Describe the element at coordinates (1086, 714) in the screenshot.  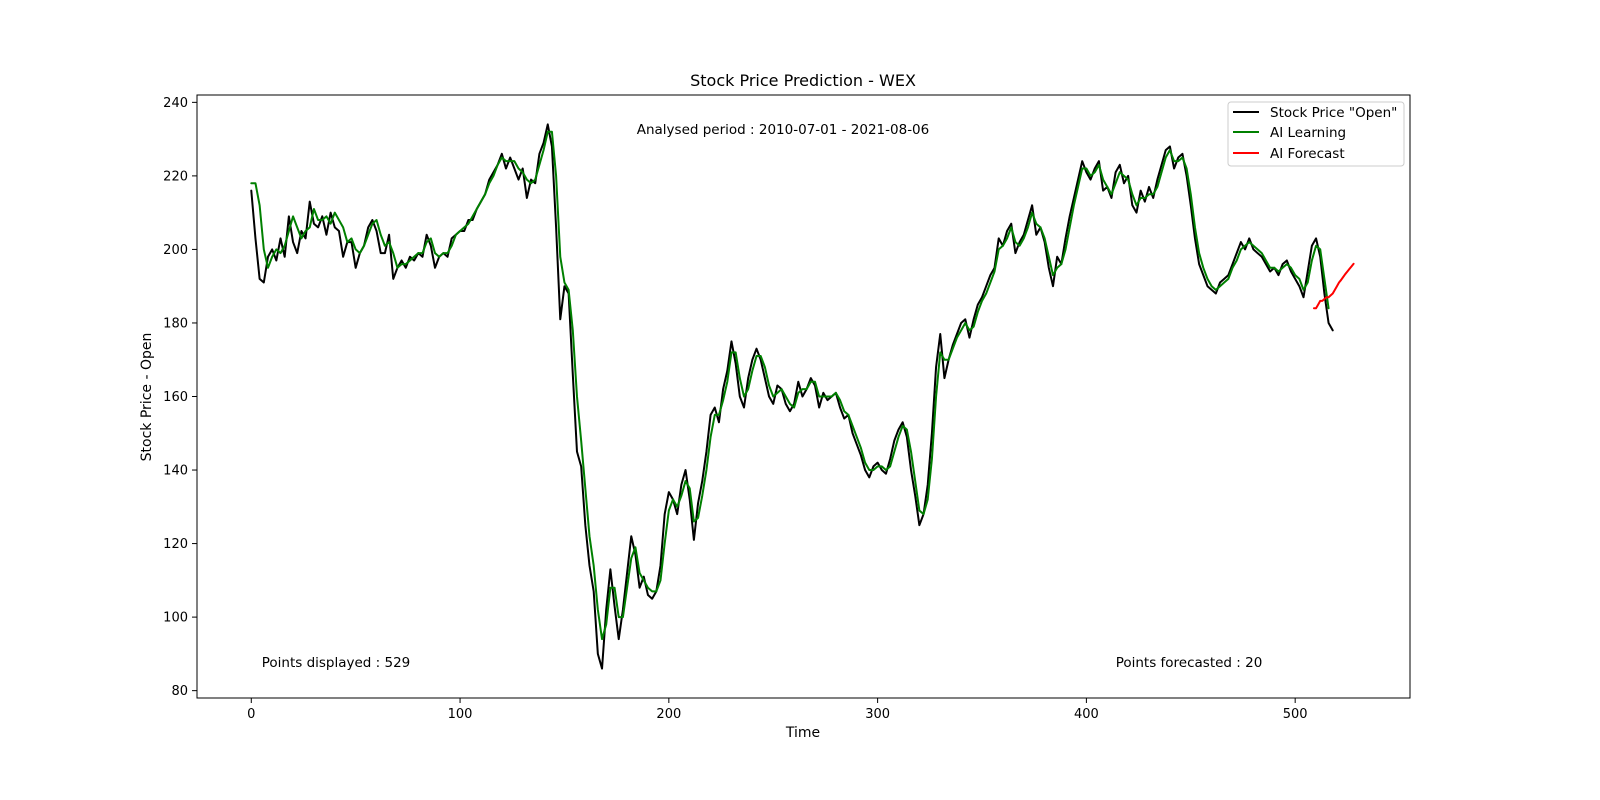
I see `x-tick-label: 400` at that location.